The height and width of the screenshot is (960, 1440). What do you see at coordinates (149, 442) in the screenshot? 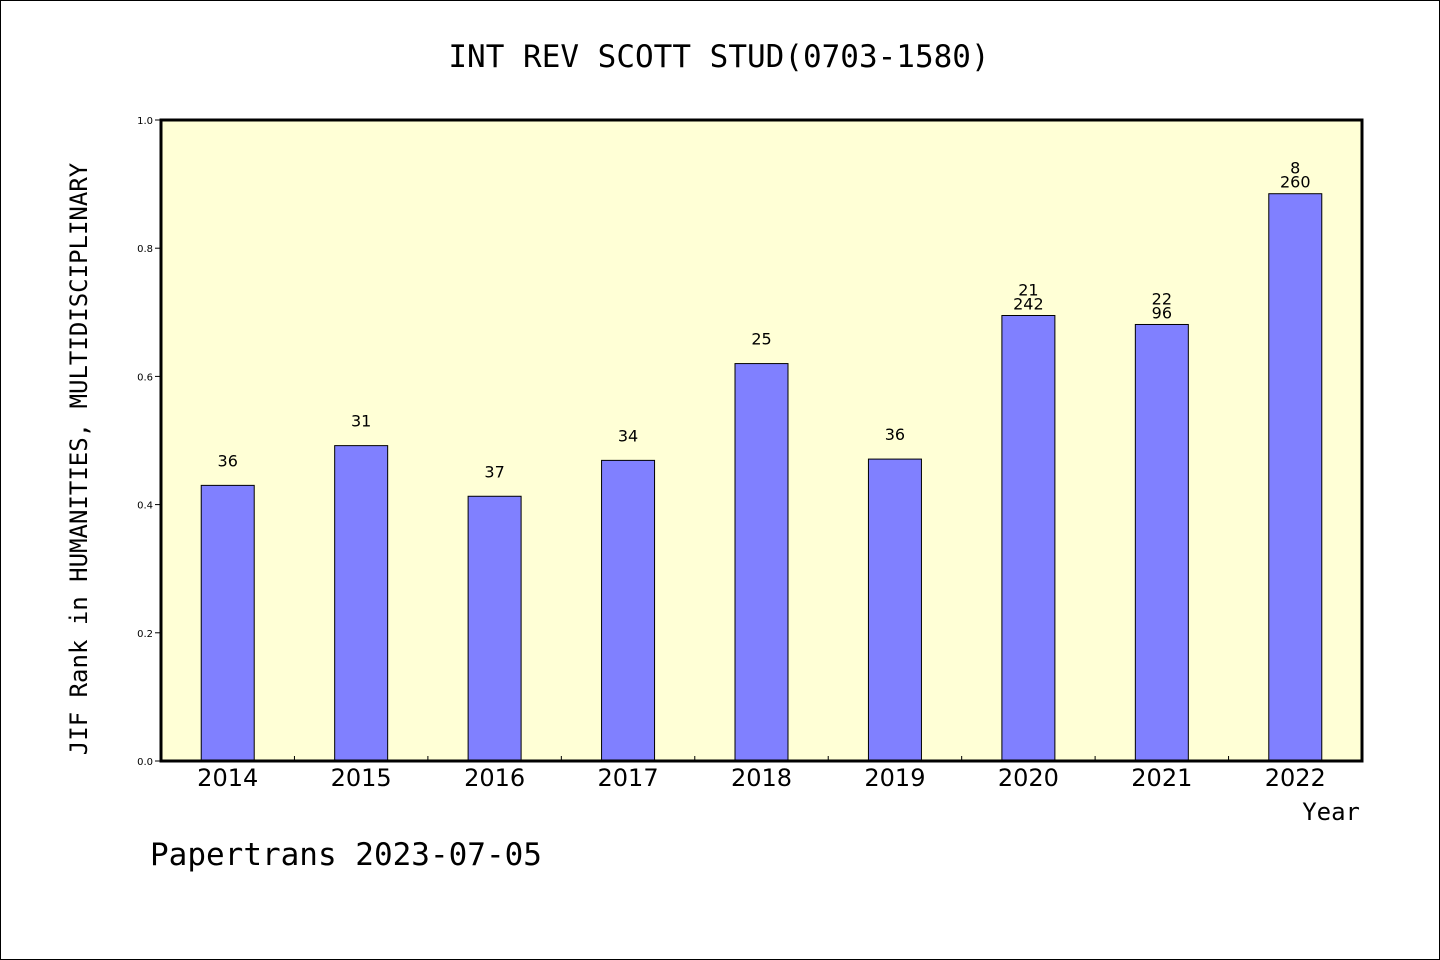
I see `y-axis: 0.0 0.2 0.4 0.6 0.8 1.0` at bounding box center [149, 442].